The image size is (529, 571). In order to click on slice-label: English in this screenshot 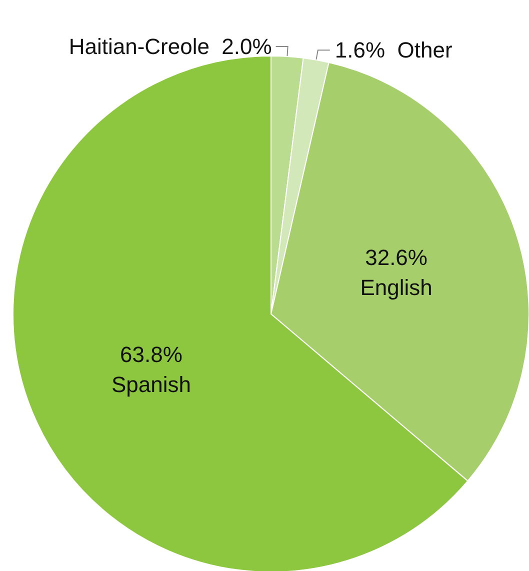, I will do `click(396, 287)`.